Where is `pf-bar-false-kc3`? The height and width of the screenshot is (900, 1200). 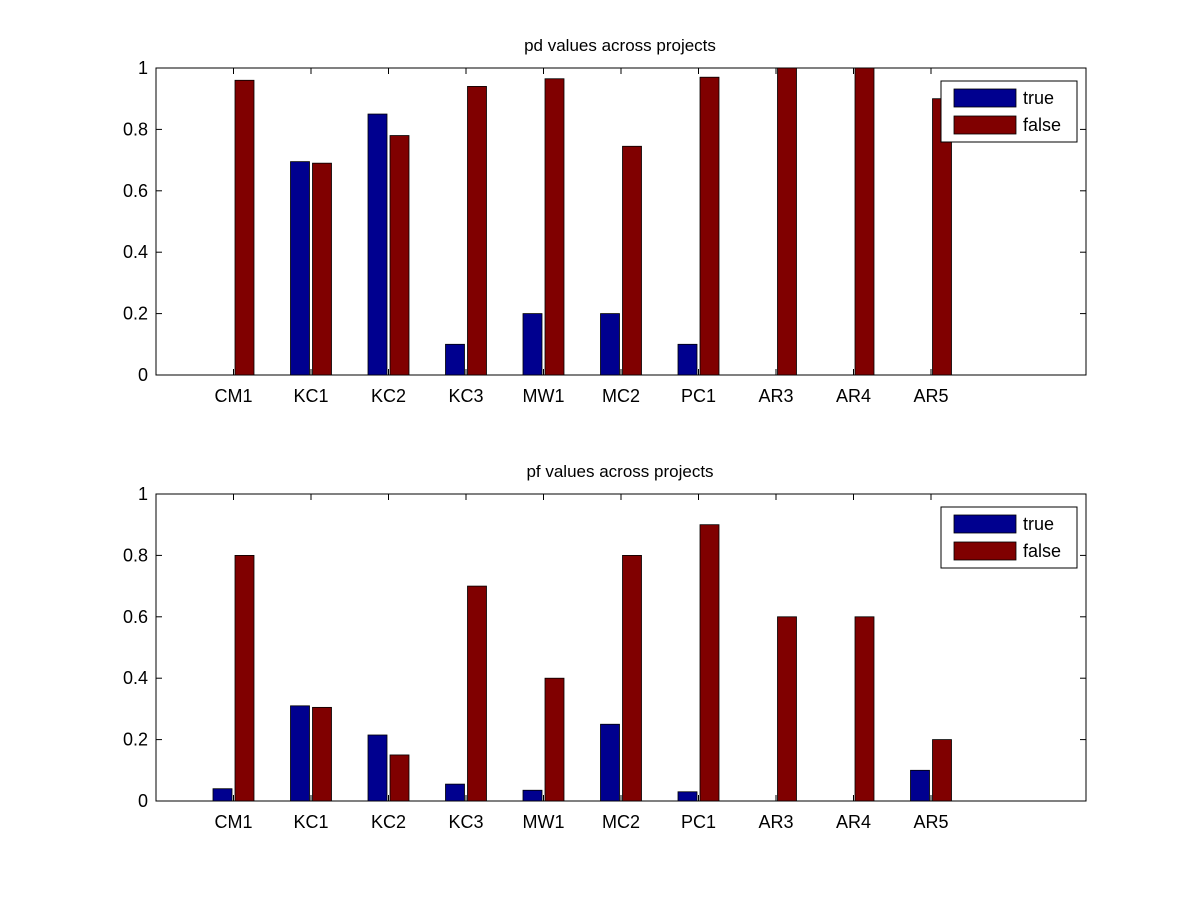 pf-bar-false-kc3 is located at coordinates (477, 693).